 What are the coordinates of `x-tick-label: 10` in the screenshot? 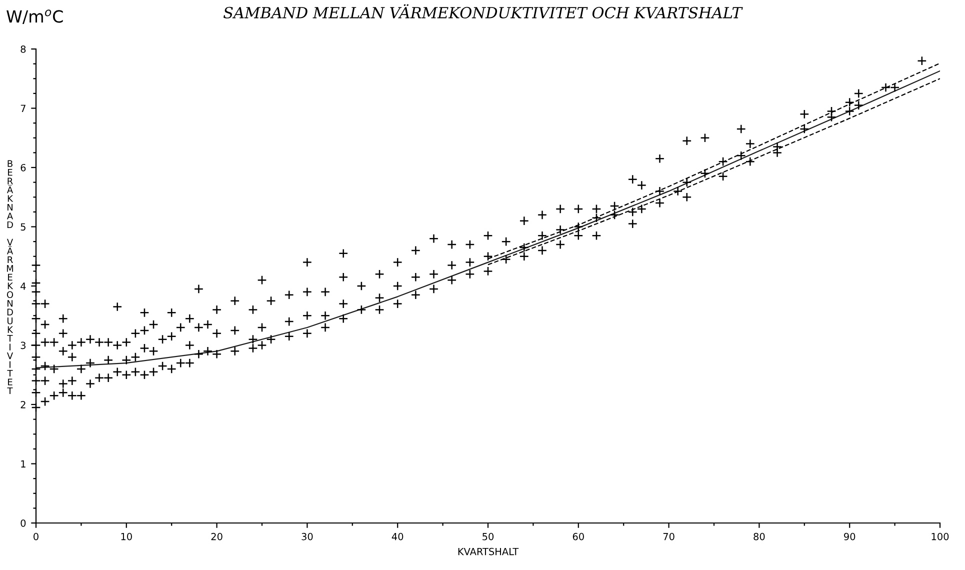 It's located at (126, 536).